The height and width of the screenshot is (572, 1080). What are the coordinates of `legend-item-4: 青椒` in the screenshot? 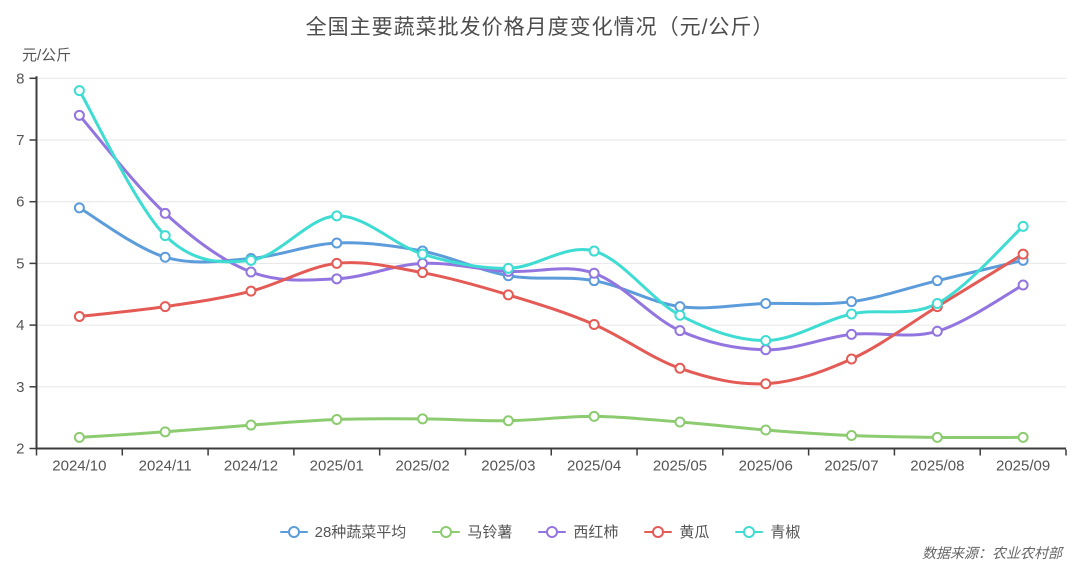 It's located at (767, 531).